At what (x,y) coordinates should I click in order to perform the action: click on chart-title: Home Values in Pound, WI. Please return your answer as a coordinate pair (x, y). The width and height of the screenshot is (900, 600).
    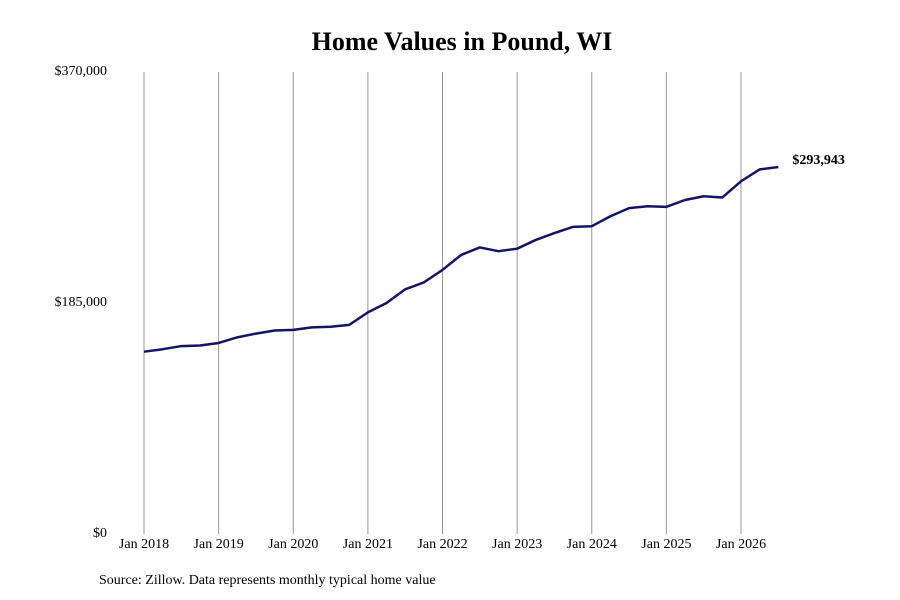
    Looking at the image, I should click on (462, 41).